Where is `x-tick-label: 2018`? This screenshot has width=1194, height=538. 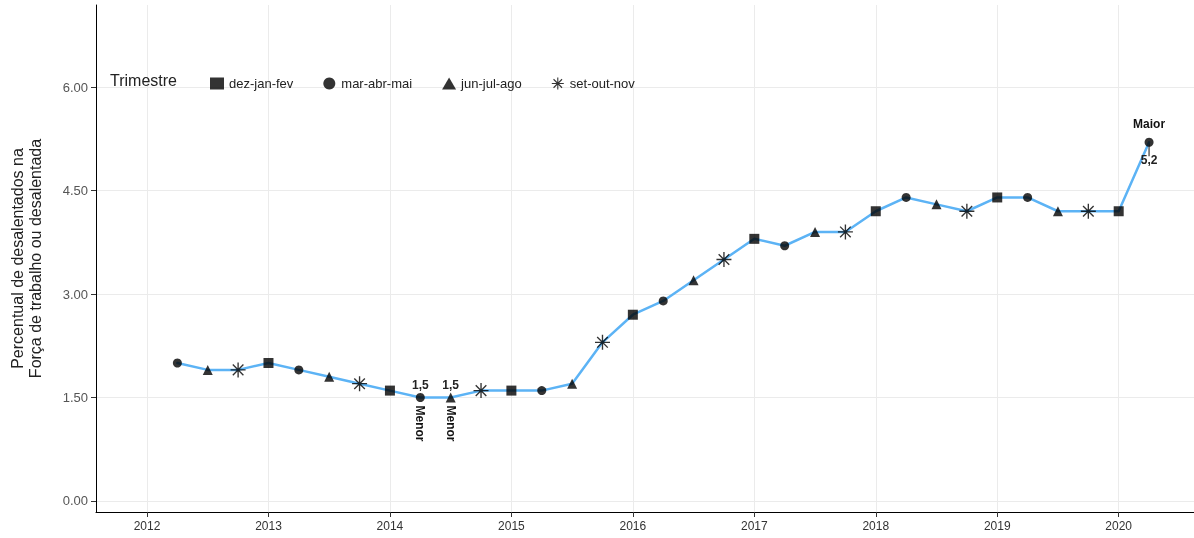 x-tick-label: 2018 is located at coordinates (876, 526).